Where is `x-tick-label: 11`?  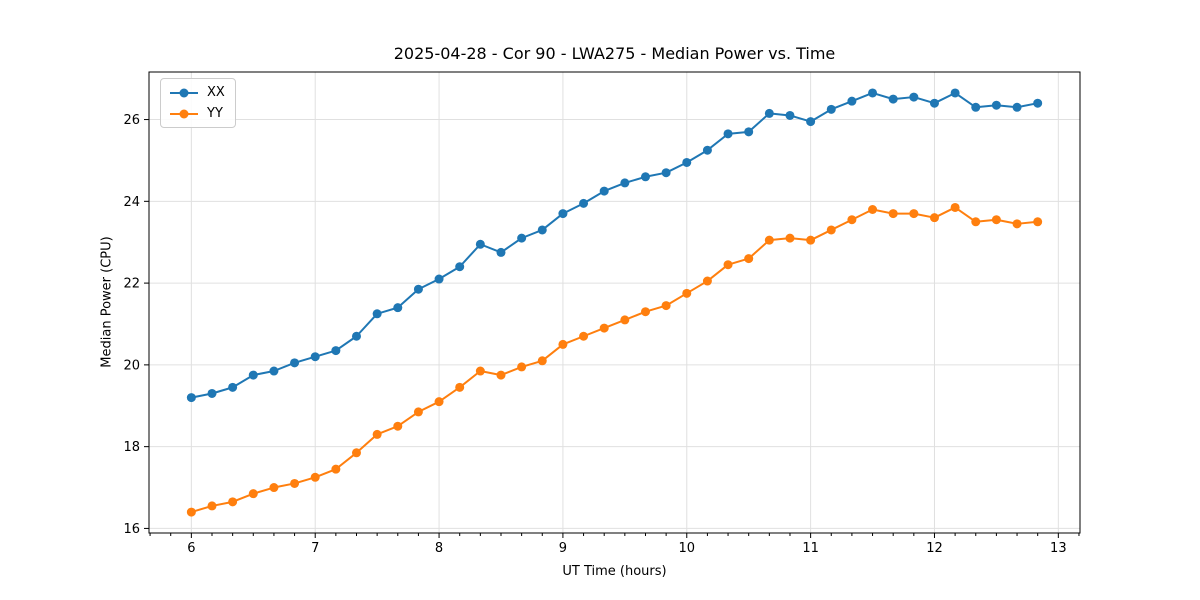 x-tick-label: 11 is located at coordinates (810, 548).